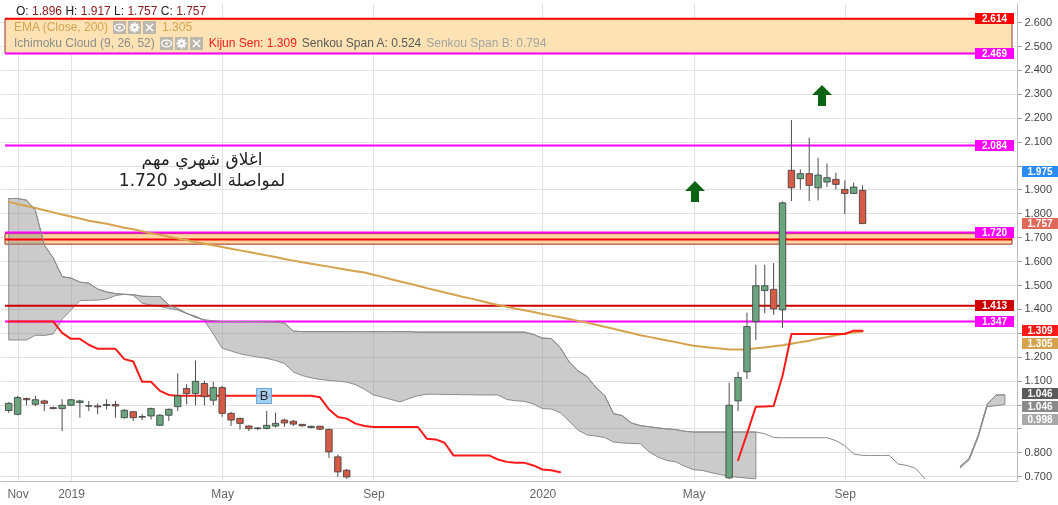  Describe the element at coordinates (994, 232) in the screenshot. I see `ref-line-label: 1.720` at that location.